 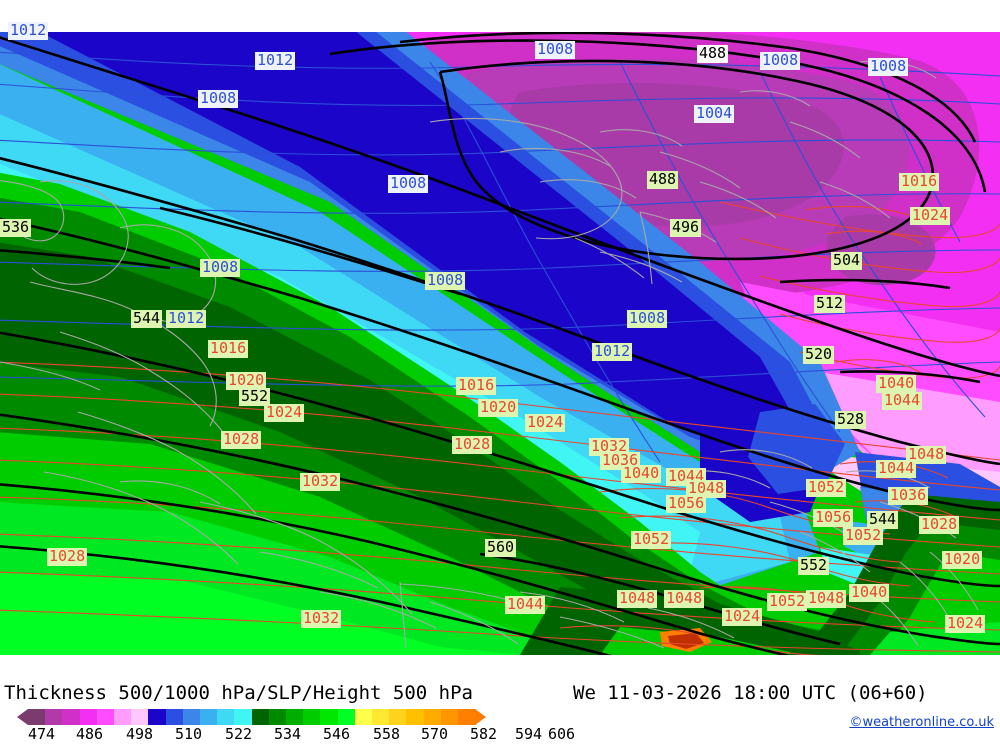 I want to click on color-scale-tick: 582, so click(x=484, y=734).